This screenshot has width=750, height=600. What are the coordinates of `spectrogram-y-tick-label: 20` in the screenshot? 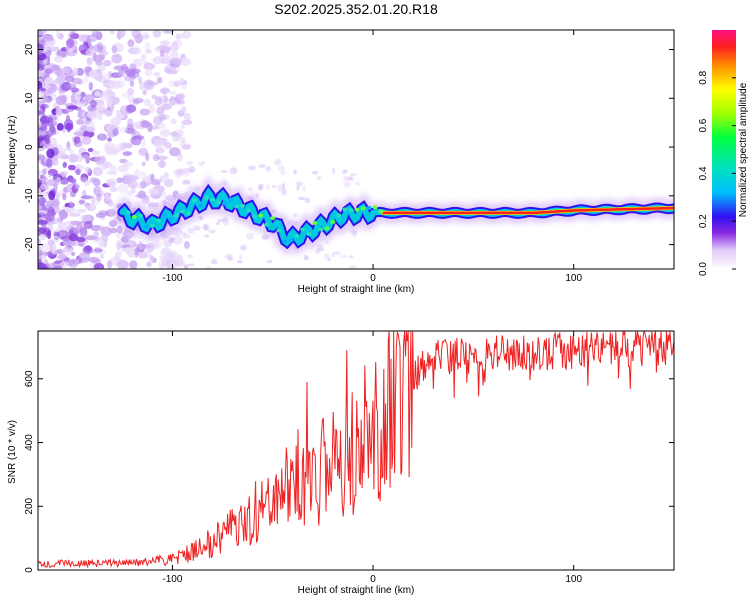 It's located at (29, 50).